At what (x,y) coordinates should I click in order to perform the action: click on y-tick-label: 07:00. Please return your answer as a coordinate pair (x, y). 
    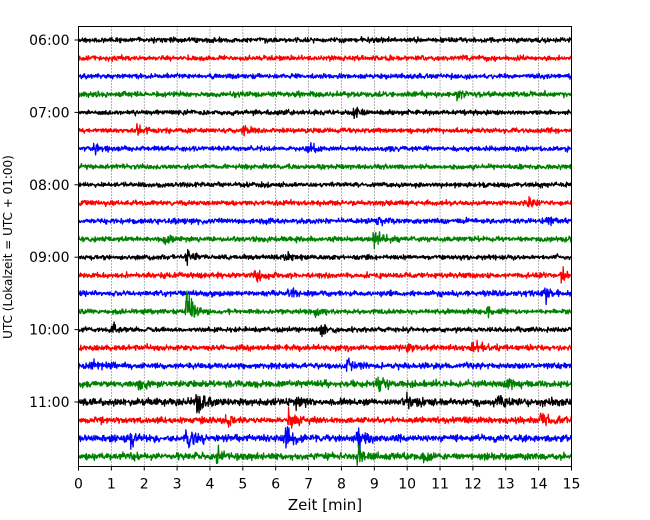
    Looking at the image, I should click on (49, 113).